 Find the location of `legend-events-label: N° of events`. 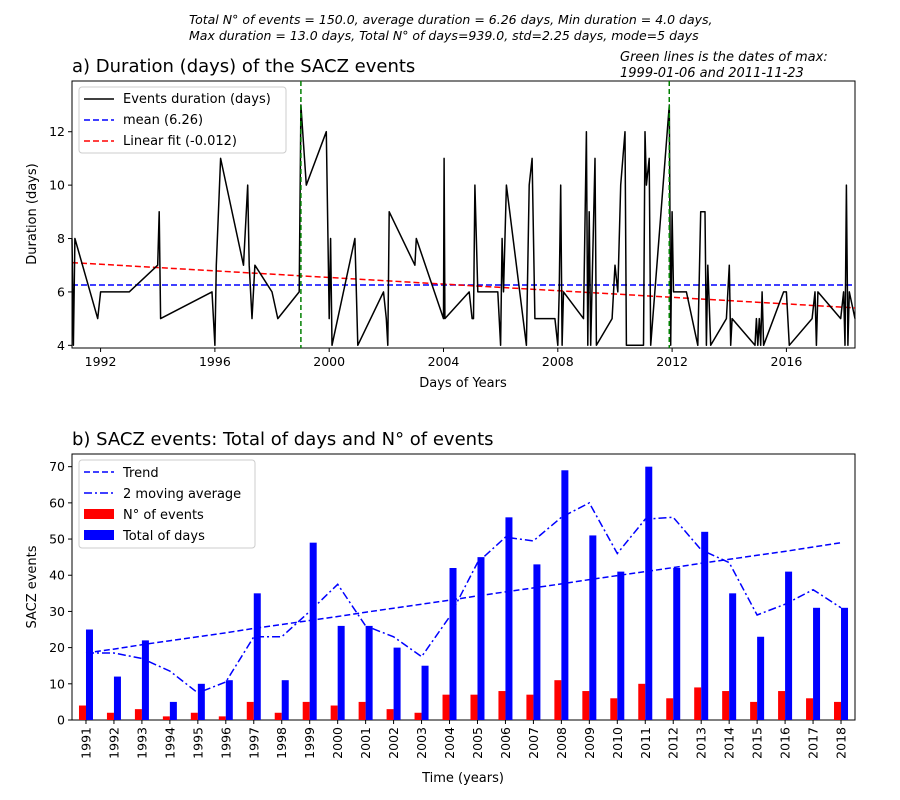

legend-events-label: N° of events is located at coordinates (163, 515).